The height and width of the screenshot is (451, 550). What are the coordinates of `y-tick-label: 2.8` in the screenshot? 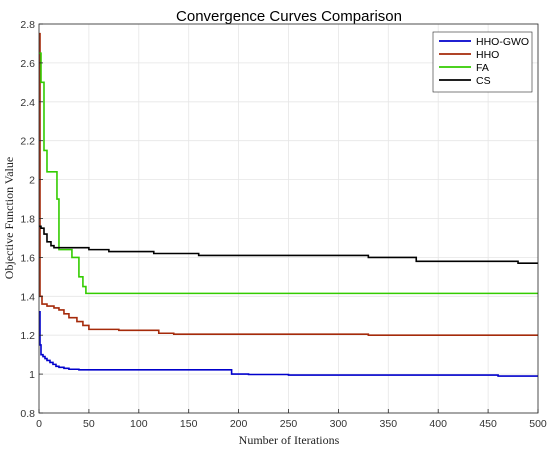 It's located at (27, 25).